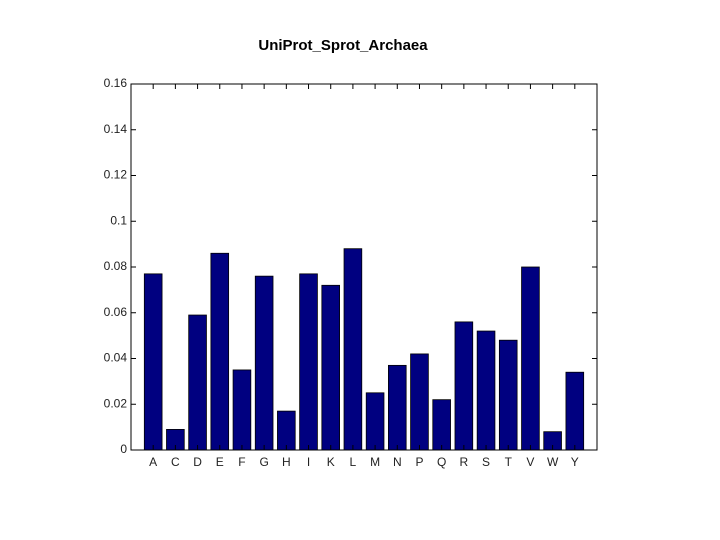 This screenshot has height=540, width=720. I want to click on x-tick-label: M, so click(375, 462).